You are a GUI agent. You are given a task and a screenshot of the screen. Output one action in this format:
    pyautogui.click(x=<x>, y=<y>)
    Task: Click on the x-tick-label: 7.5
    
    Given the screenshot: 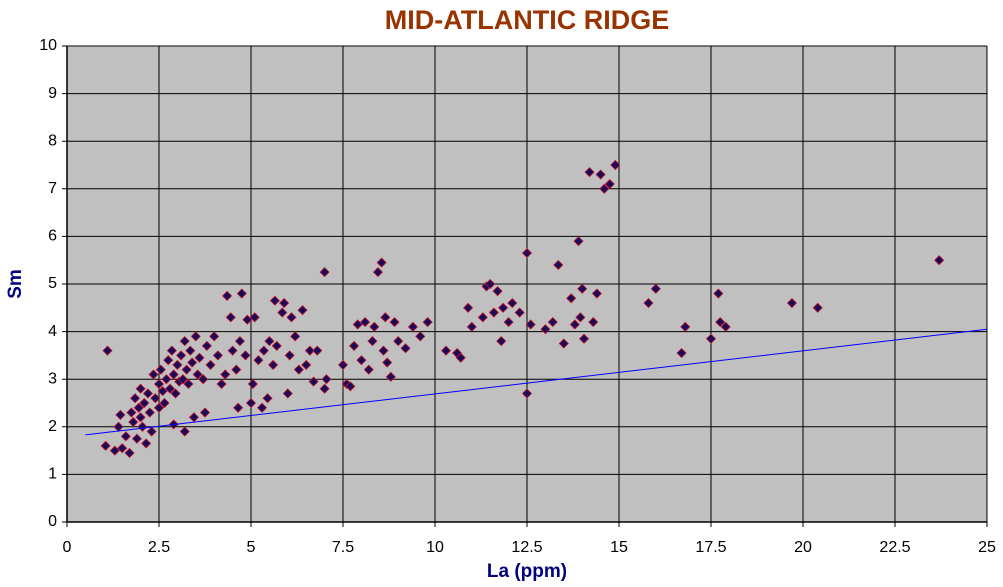 What is the action you would take?
    pyautogui.click(x=343, y=547)
    